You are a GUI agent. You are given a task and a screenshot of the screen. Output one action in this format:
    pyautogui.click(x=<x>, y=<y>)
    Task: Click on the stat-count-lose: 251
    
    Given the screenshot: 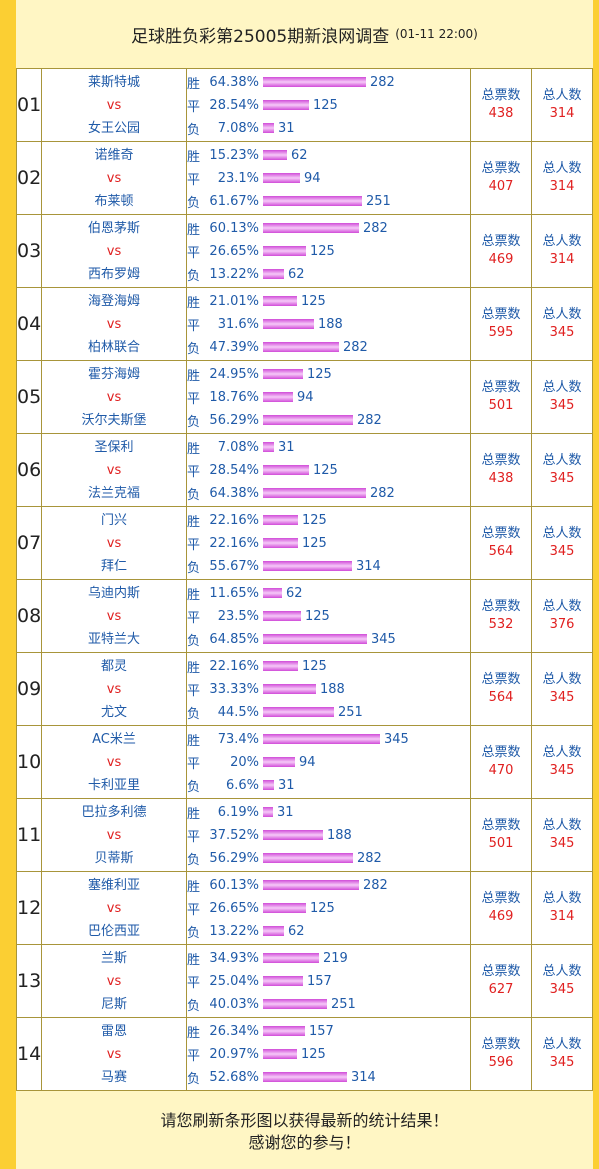 What is the action you would take?
    pyautogui.click(x=343, y=1004)
    